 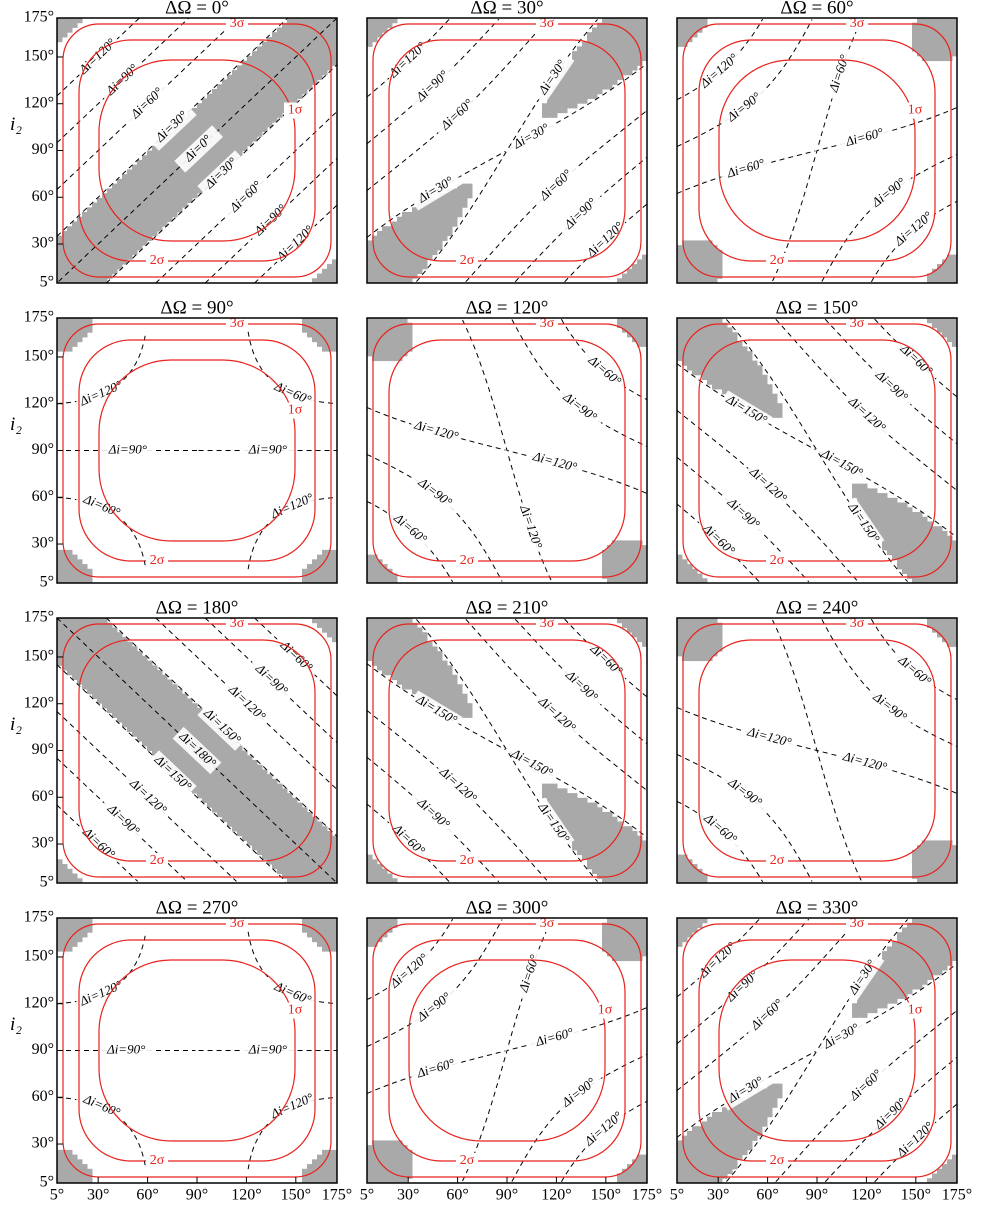 What do you see at coordinates (581, 687) in the screenshot?
I see `contour-label-group: Δi=90°` at bounding box center [581, 687].